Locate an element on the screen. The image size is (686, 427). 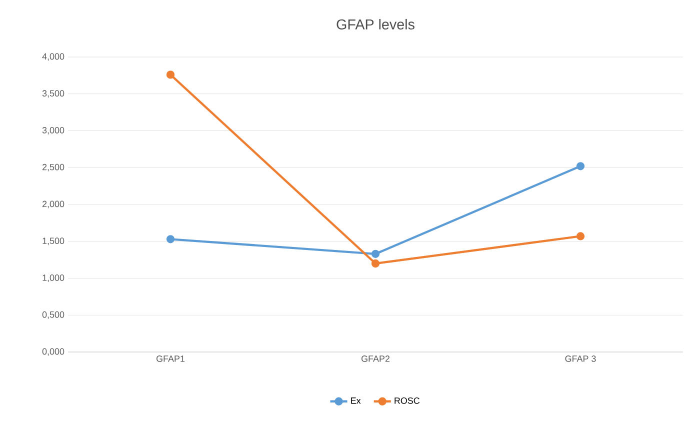
chart-title: GFAP levels is located at coordinates (375, 24).